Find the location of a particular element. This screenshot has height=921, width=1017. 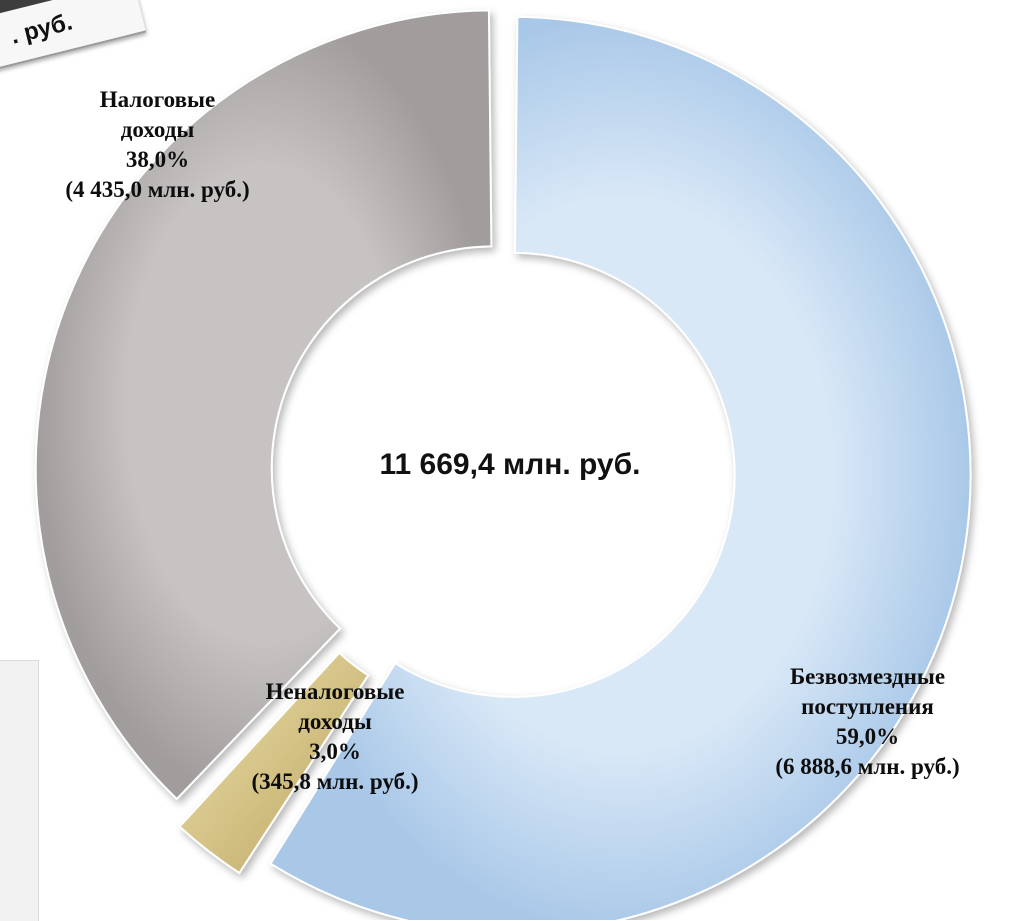

label-non-tax-percent: 3,0% is located at coordinates (335, 751).